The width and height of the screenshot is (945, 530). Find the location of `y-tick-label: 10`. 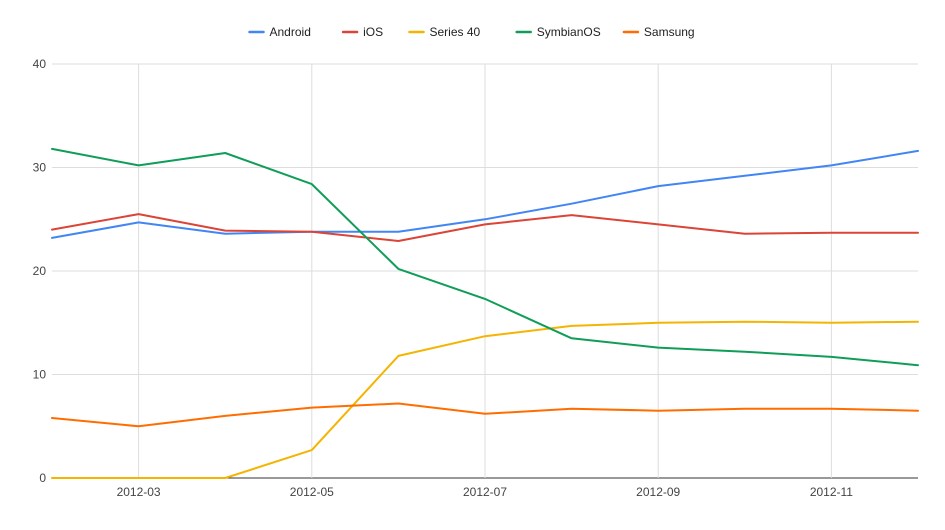

y-tick-label: 10 is located at coordinates (40, 375).